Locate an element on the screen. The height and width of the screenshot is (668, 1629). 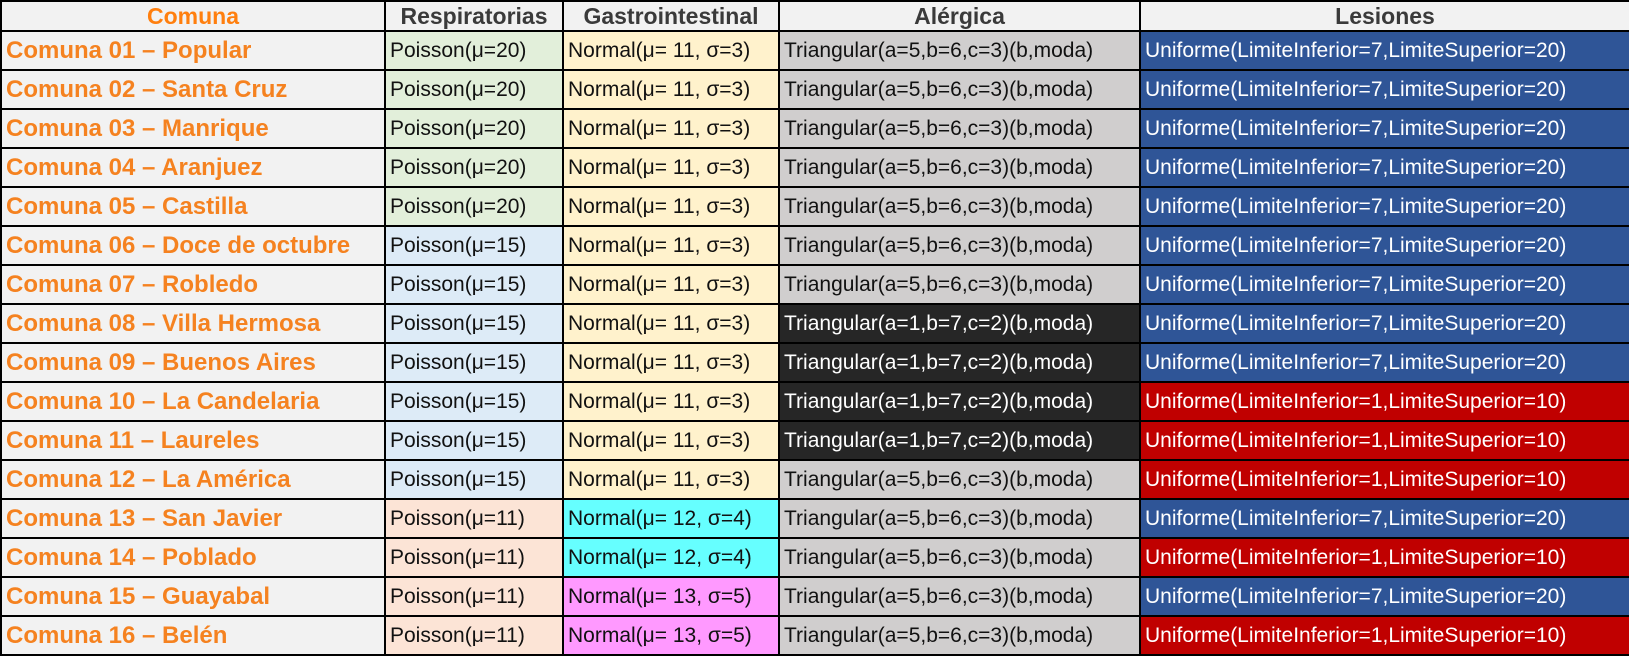
cell-comuna: Comuna 12 – La América is located at coordinates (193, 479).